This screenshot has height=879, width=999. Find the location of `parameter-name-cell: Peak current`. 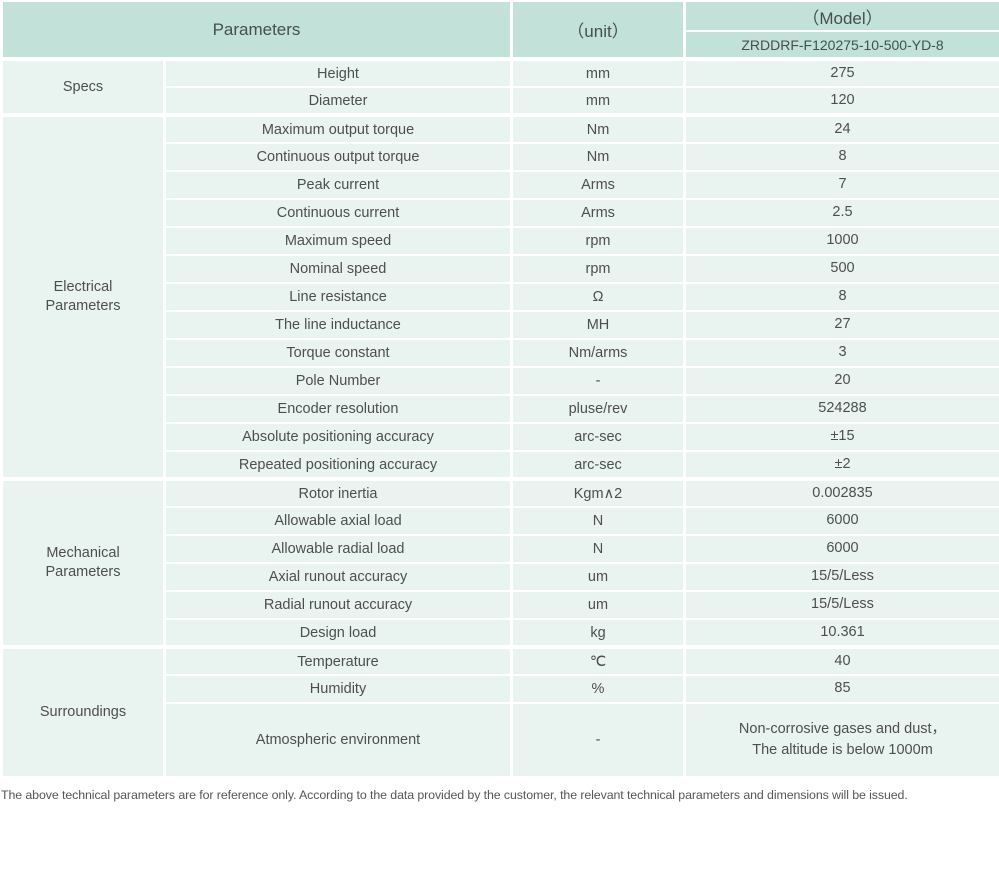

parameter-name-cell: Peak current is located at coordinates (338, 185).